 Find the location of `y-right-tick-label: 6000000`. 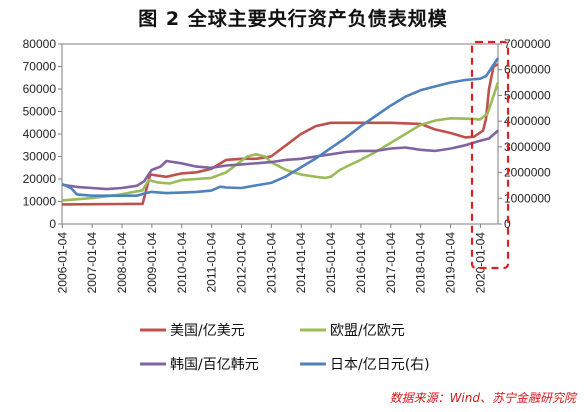

y-right-tick-label: 6000000 is located at coordinates (527, 70).